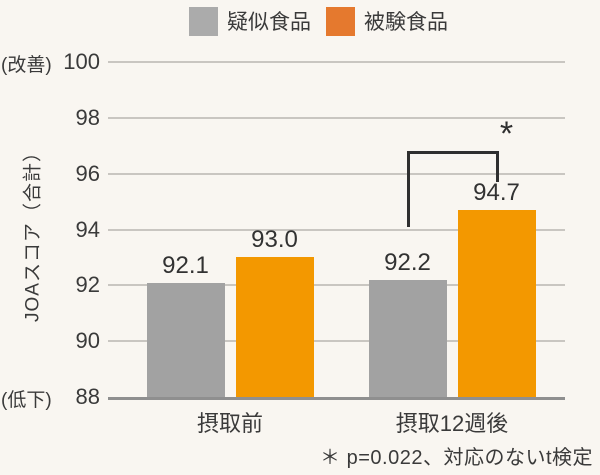 This screenshot has height=475, width=600. Describe the element at coordinates (497, 167) in the screenshot. I see `significance-bracket-right` at that location.